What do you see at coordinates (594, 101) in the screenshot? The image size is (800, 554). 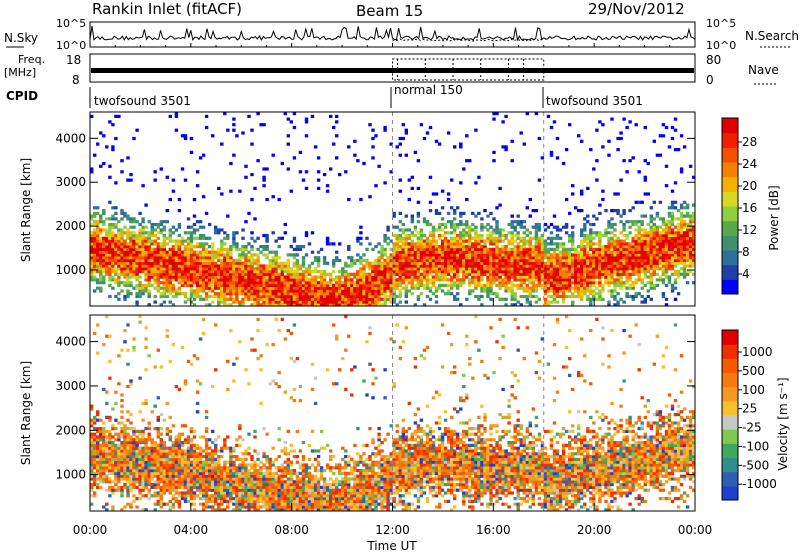 I see `cpid-segment-3: twofsound 3501` at bounding box center [594, 101].